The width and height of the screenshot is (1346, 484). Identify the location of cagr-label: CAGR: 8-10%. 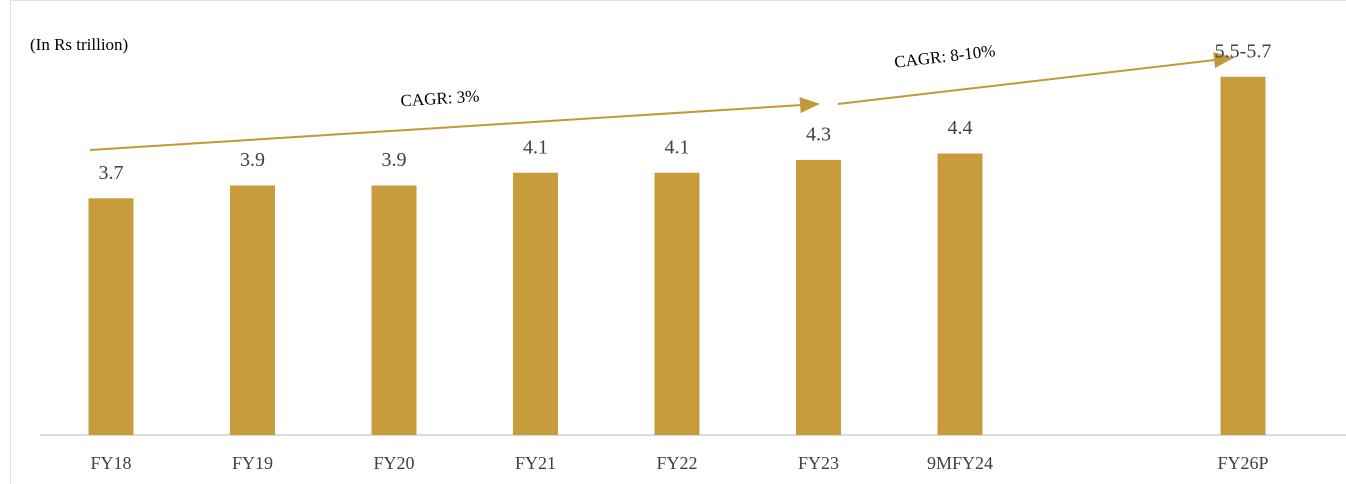
(944, 56).